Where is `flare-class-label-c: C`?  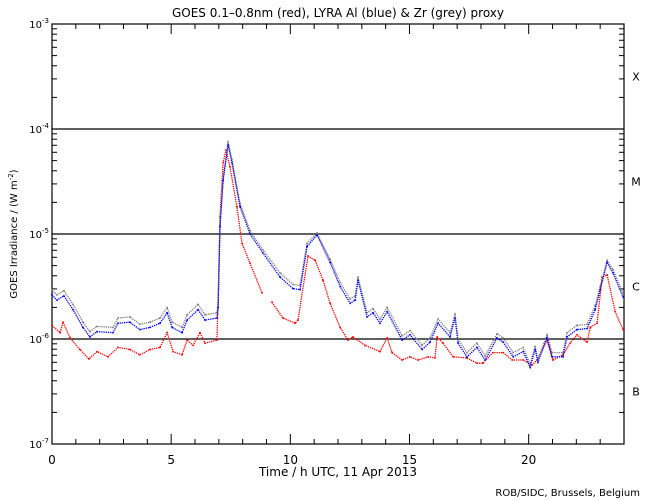 flare-class-label-c: C is located at coordinates (636, 287).